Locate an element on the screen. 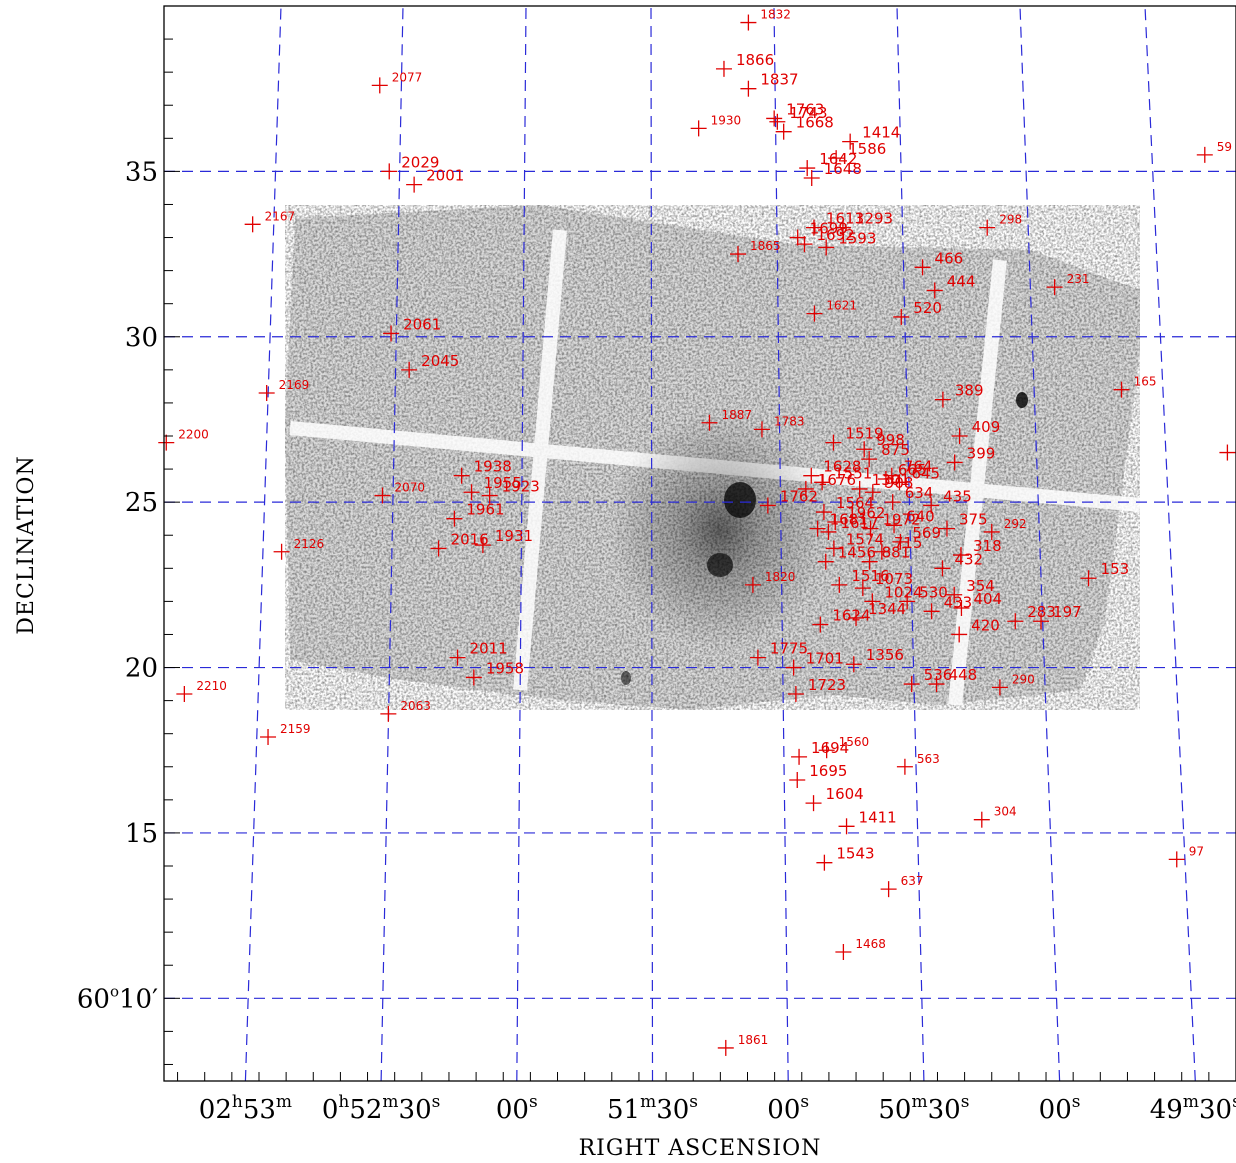 This screenshot has height=1163, width=1236. source-label: 435 is located at coordinates (957, 496).